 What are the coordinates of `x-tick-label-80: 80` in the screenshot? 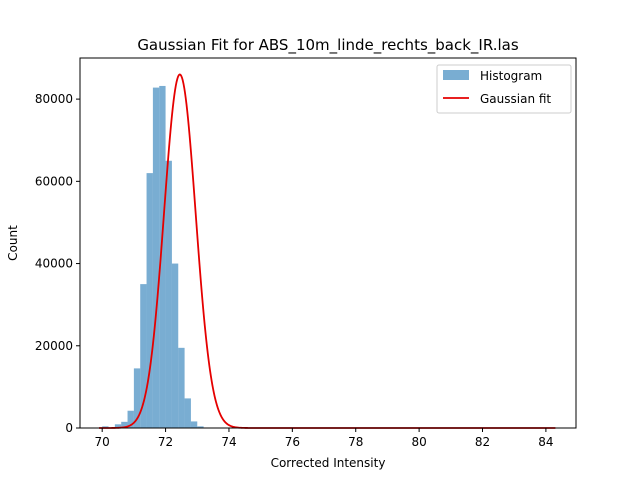 It's located at (418, 442).